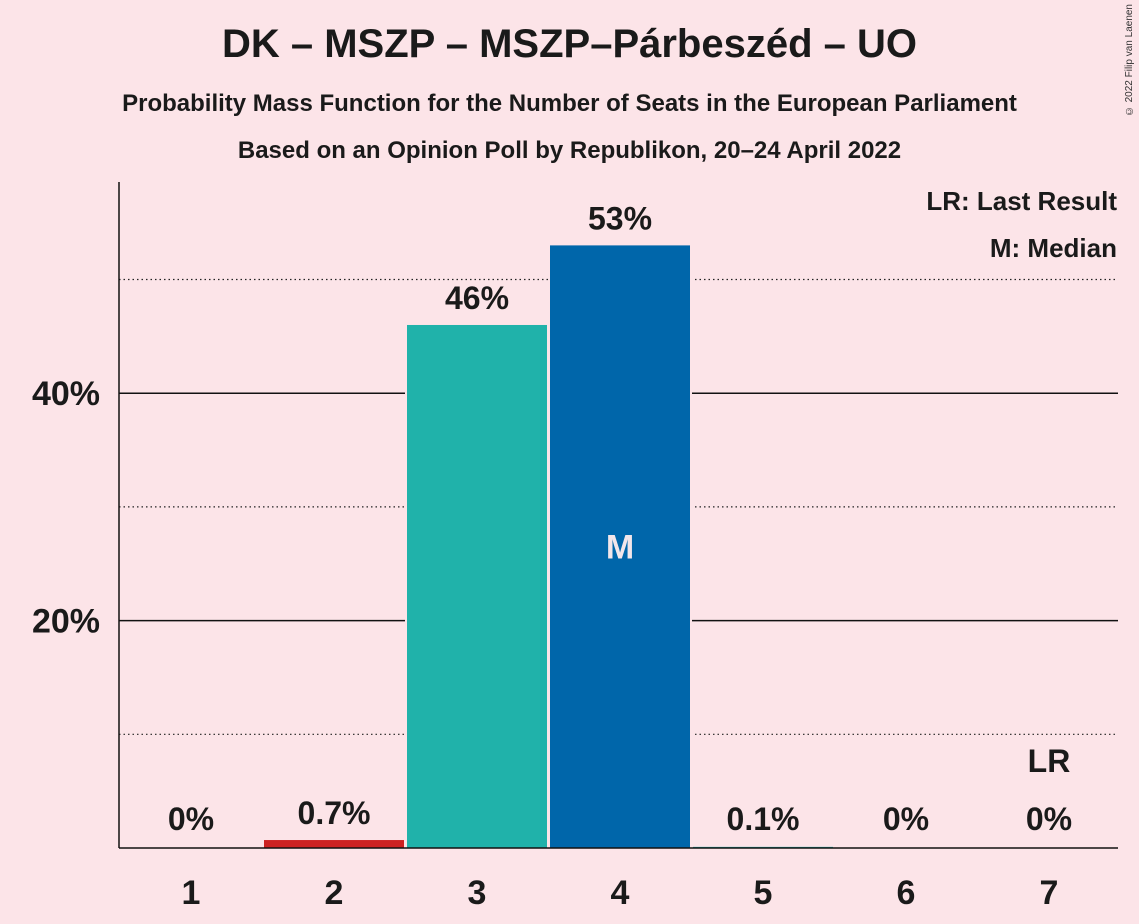 This screenshot has width=1139, height=924. What do you see at coordinates (477, 298) in the screenshot?
I see `data-label: 46%` at bounding box center [477, 298].